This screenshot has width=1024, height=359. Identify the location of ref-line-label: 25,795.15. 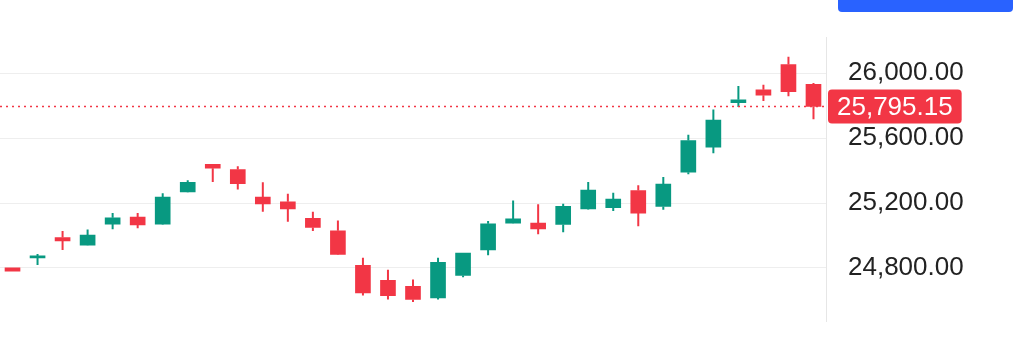
(895, 105).